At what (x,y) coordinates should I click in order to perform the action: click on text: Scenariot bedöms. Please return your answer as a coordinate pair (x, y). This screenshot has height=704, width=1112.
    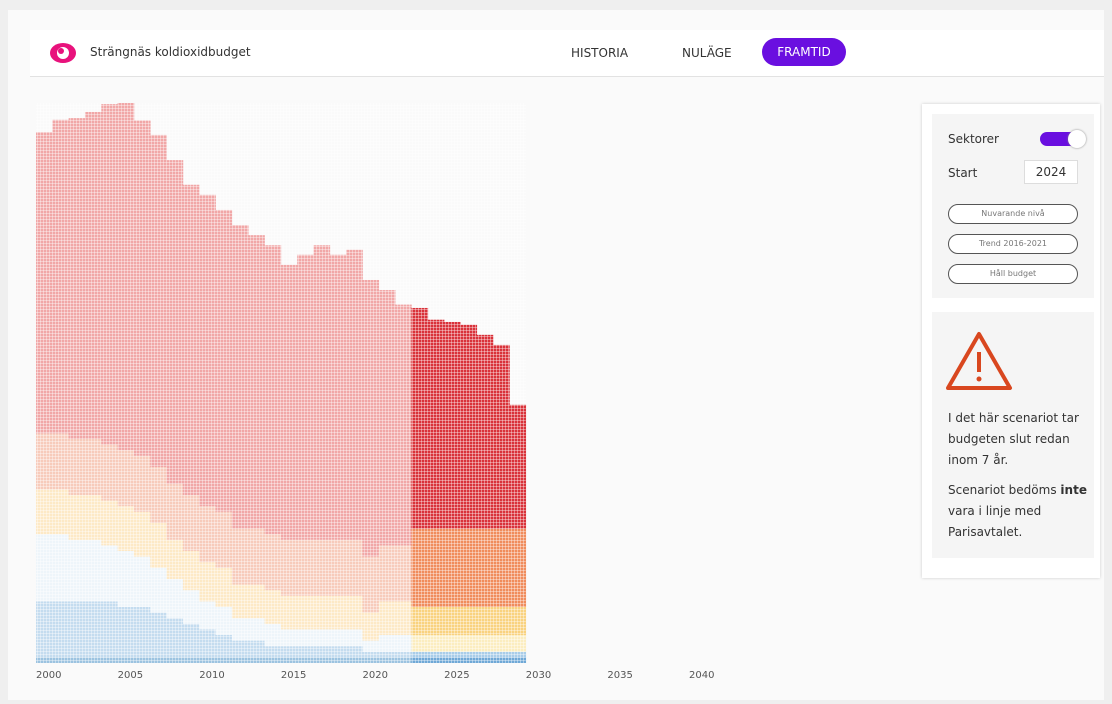
    Looking at the image, I should click on (1002, 490).